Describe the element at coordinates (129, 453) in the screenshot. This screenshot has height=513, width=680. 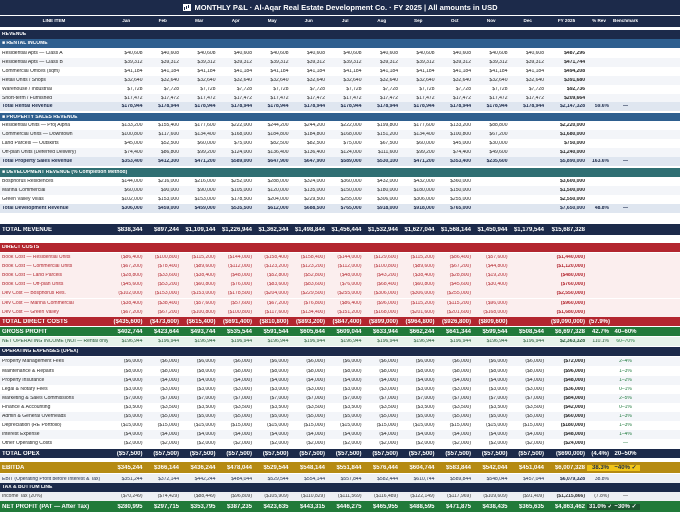
I see `month-value: ($57,500)` at that location.